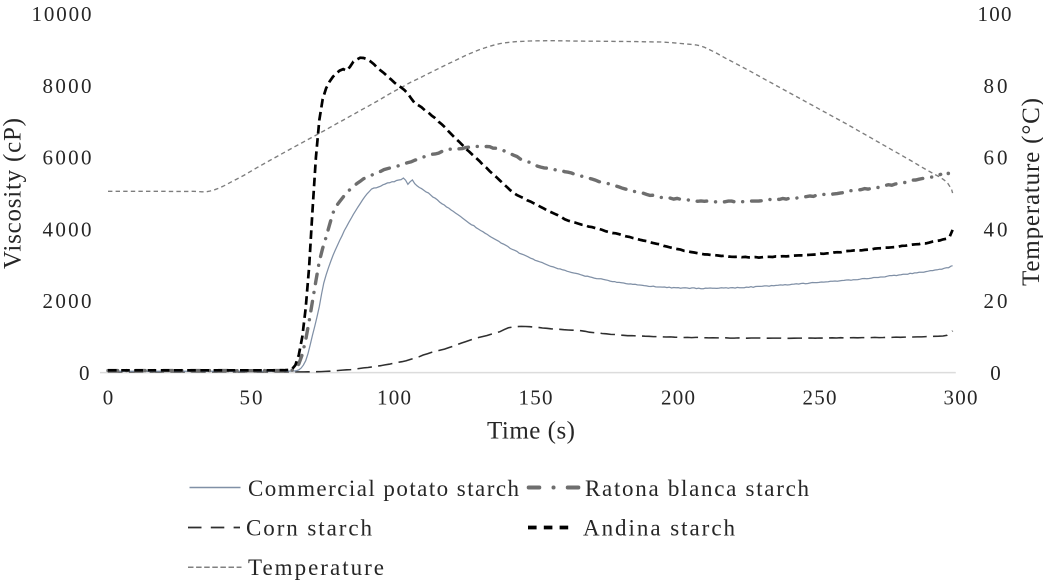  I want to click on svg-text: Ratona blanca starch, so click(697, 488).